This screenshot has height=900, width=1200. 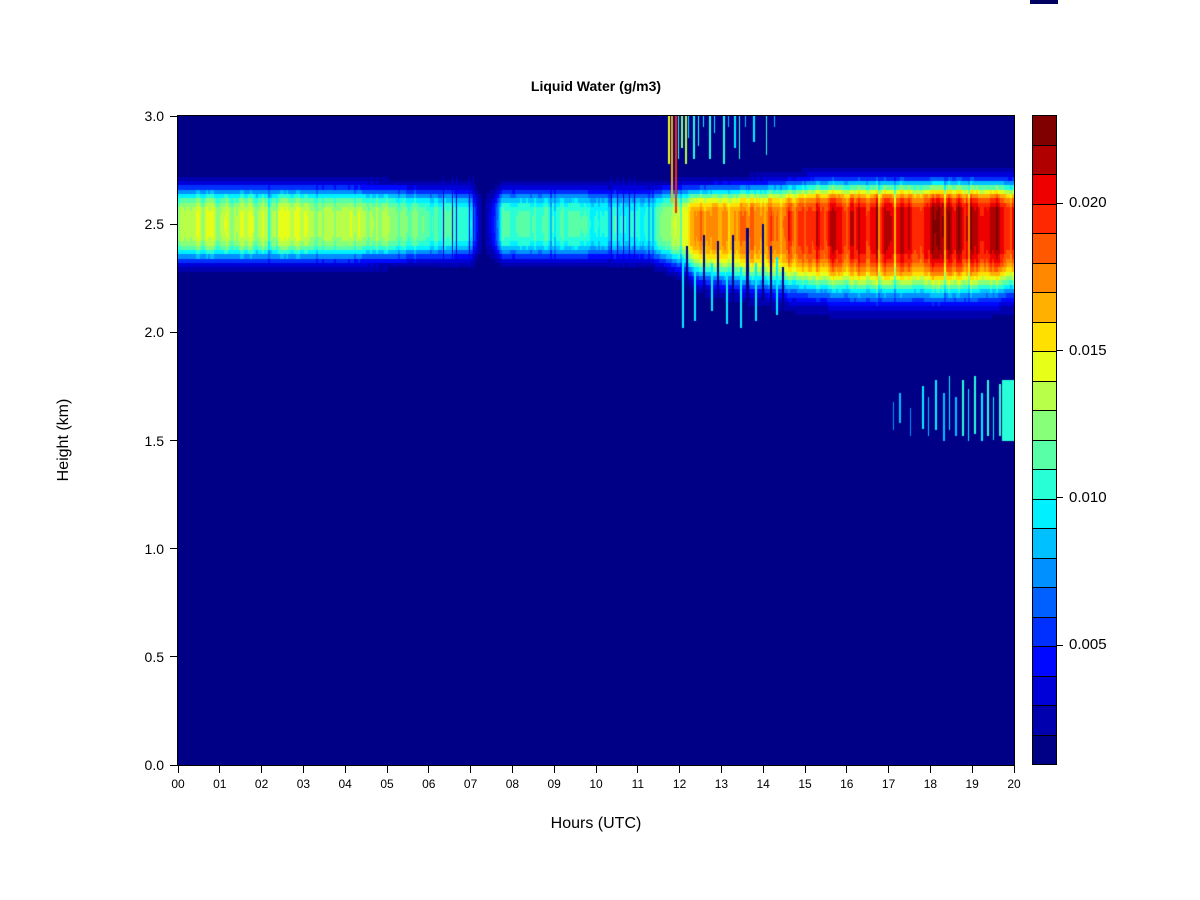 What do you see at coordinates (63, 440) in the screenshot?
I see `y-axis-label: Height (km)` at bounding box center [63, 440].